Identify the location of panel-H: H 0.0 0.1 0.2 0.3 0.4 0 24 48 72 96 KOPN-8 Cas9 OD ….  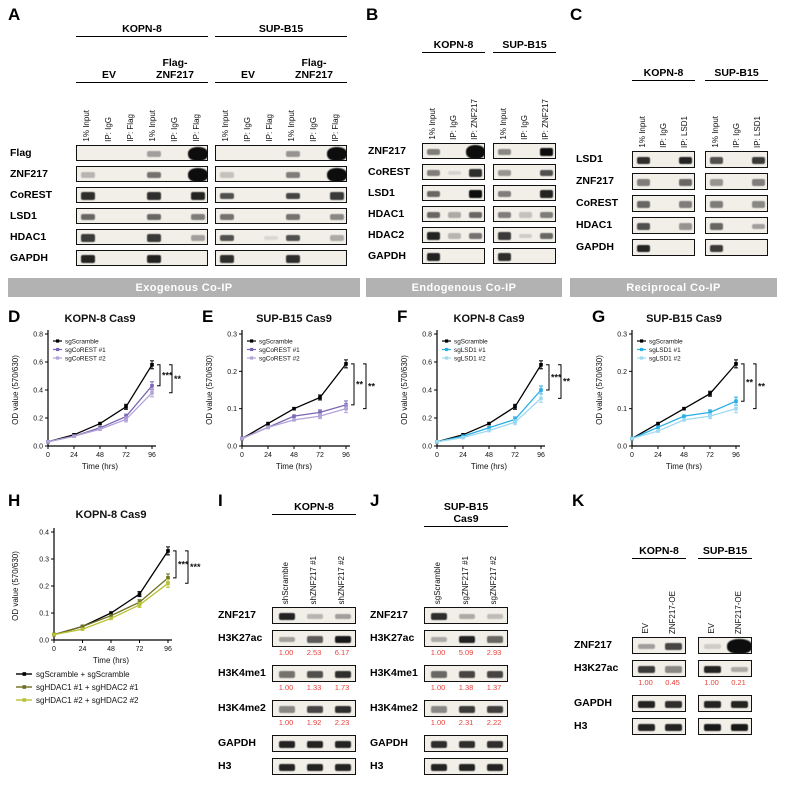
(113, 617).